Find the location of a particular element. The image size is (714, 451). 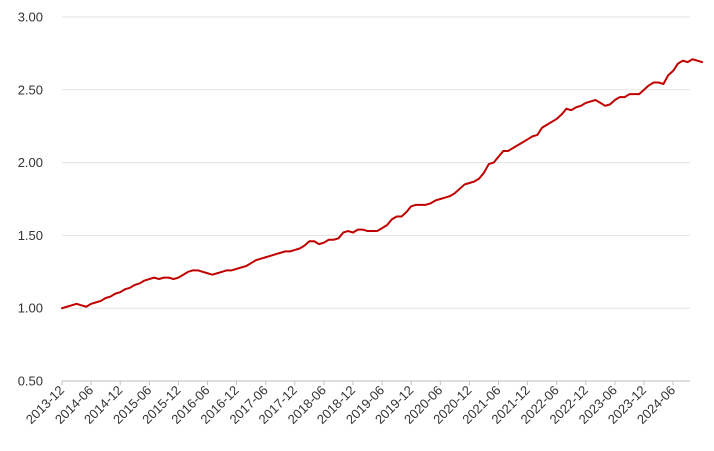

x-tick-marks is located at coordinates (367, 383).